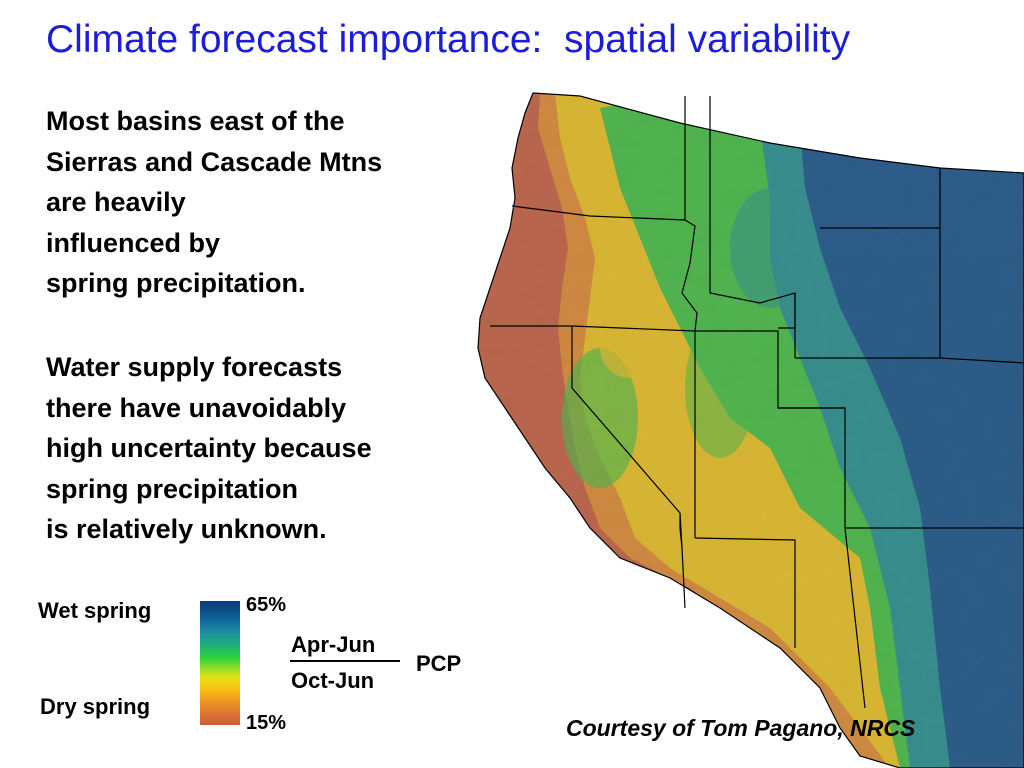 The width and height of the screenshot is (1024, 768). What do you see at coordinates (176, 283) in the screenshot?
I see `paragraph-line: spring precipitation.` at bounding box center [176, 283].